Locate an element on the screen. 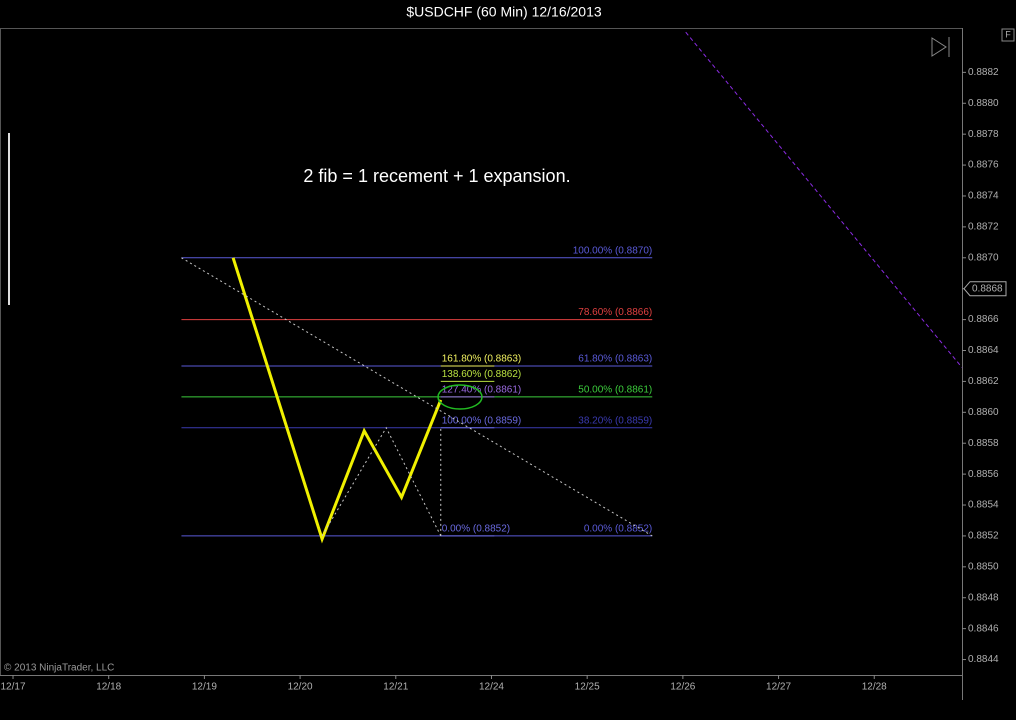  expansion-label: 100.00% (0.8859) is located at coordinates (482, 420).